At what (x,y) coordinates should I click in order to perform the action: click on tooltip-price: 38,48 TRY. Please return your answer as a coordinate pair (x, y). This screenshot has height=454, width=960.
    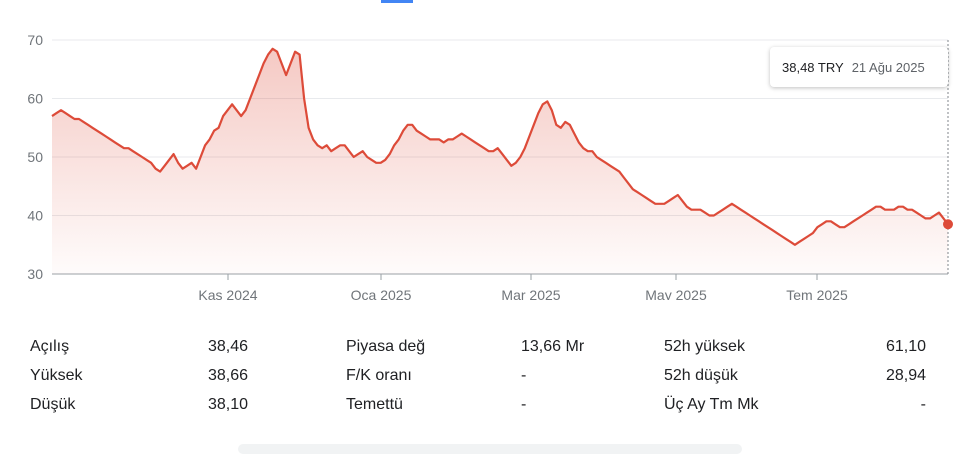
    Looking at the image, I should click on (813, 67).